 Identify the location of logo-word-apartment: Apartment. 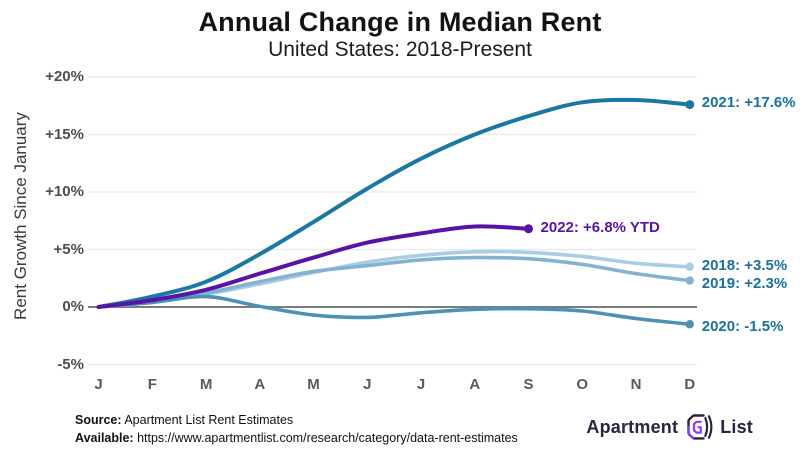
(632, 426).